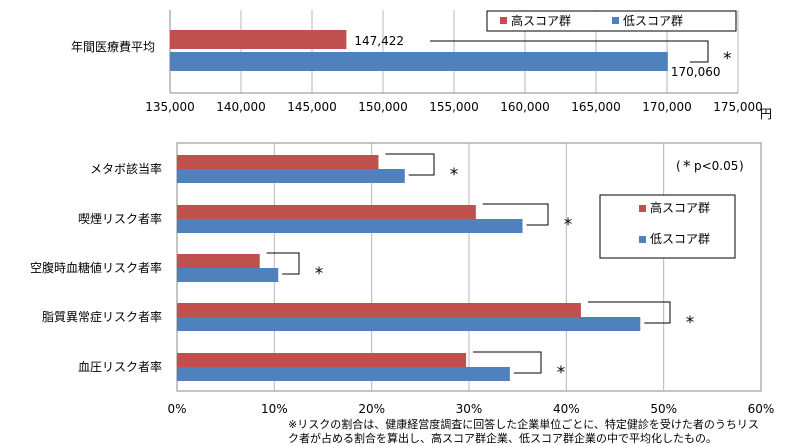 Image resolution: width=800 pixels, height=446 pixels. I want to click on x-tick-label: 145,000, so click(312, 107).